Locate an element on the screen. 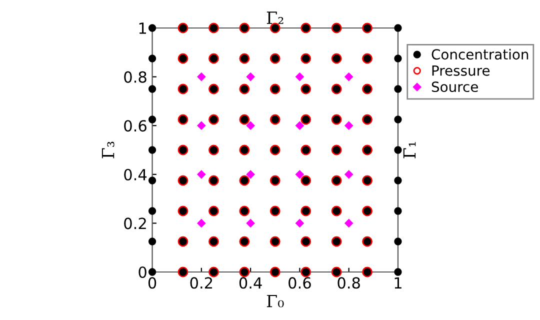  y-tick-label: 0 is located at coordinates (142, 272).